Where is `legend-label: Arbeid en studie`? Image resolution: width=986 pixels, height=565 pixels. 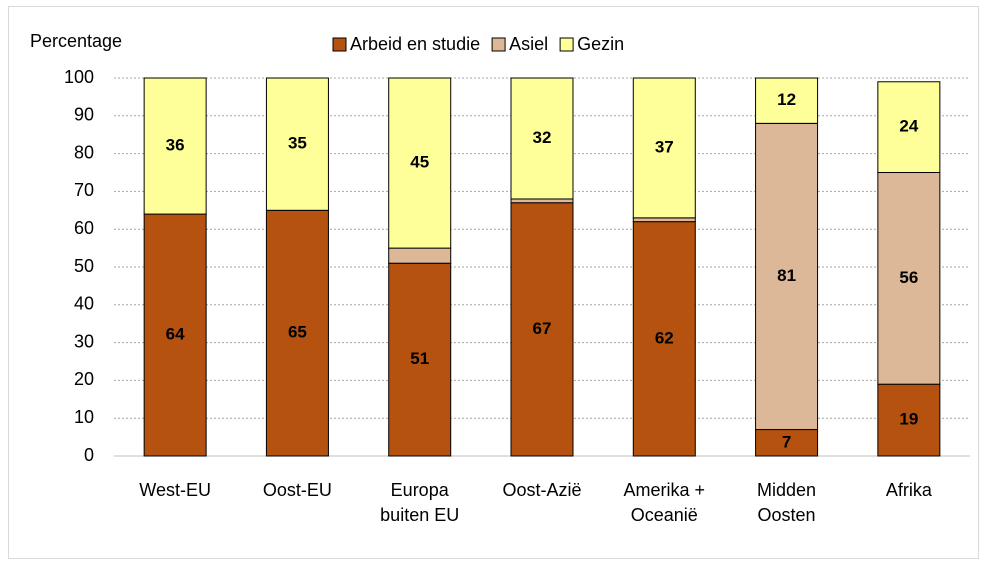
legend-label: Arbeid en studie is located at coordinates (415, 44).